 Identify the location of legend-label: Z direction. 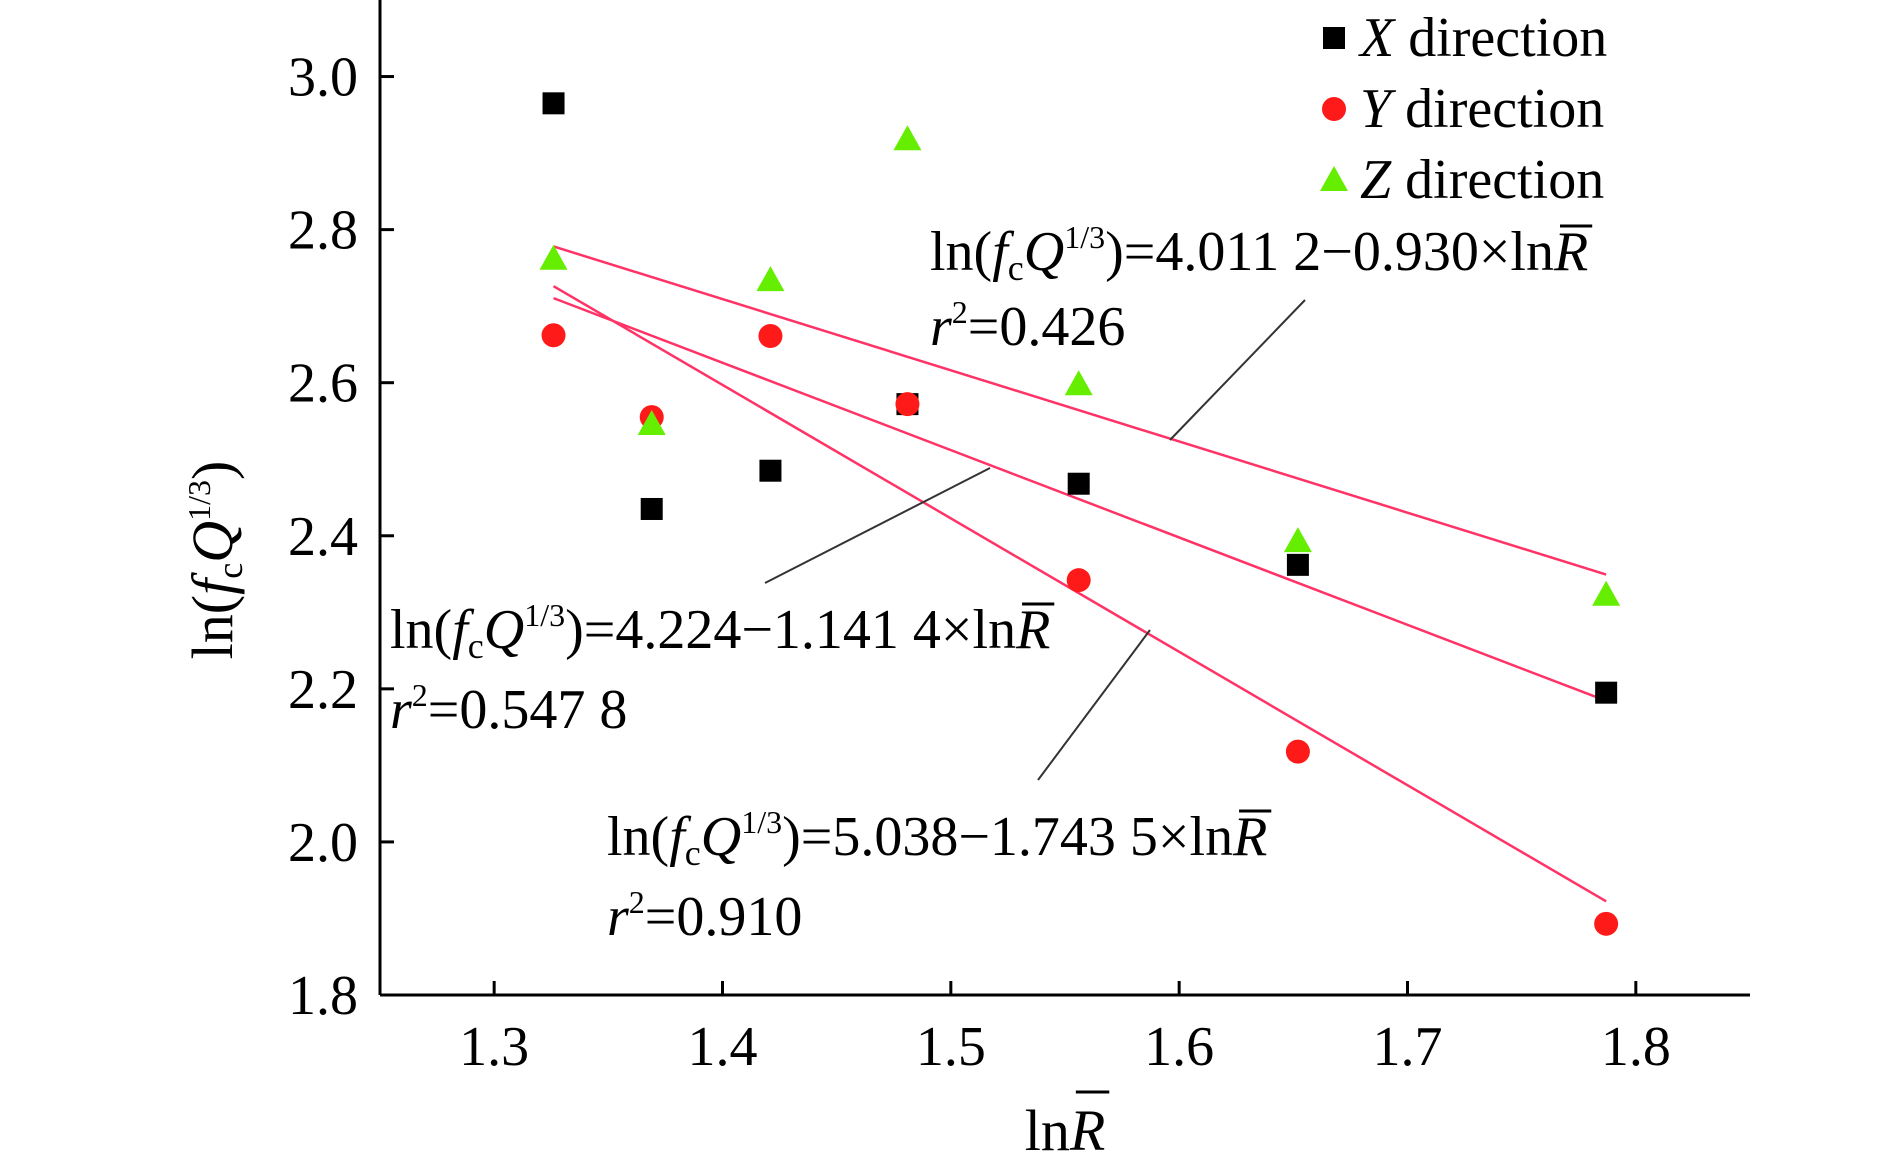
(1482, 180).